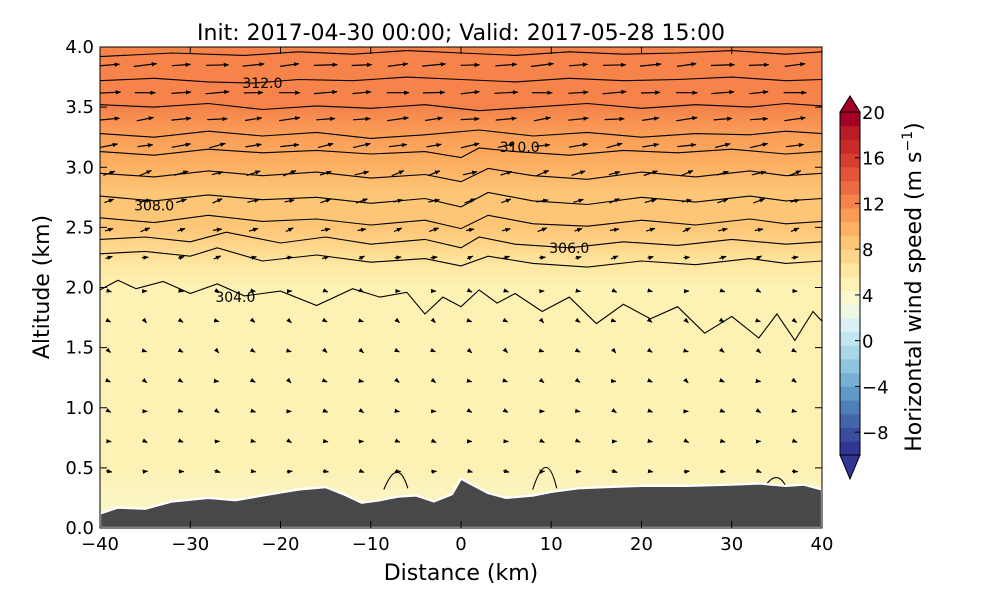  What do you see at coordinates (460, 544) in the screenshot?
I see `x-tick-label: 0` at bounding box center [460, 544].